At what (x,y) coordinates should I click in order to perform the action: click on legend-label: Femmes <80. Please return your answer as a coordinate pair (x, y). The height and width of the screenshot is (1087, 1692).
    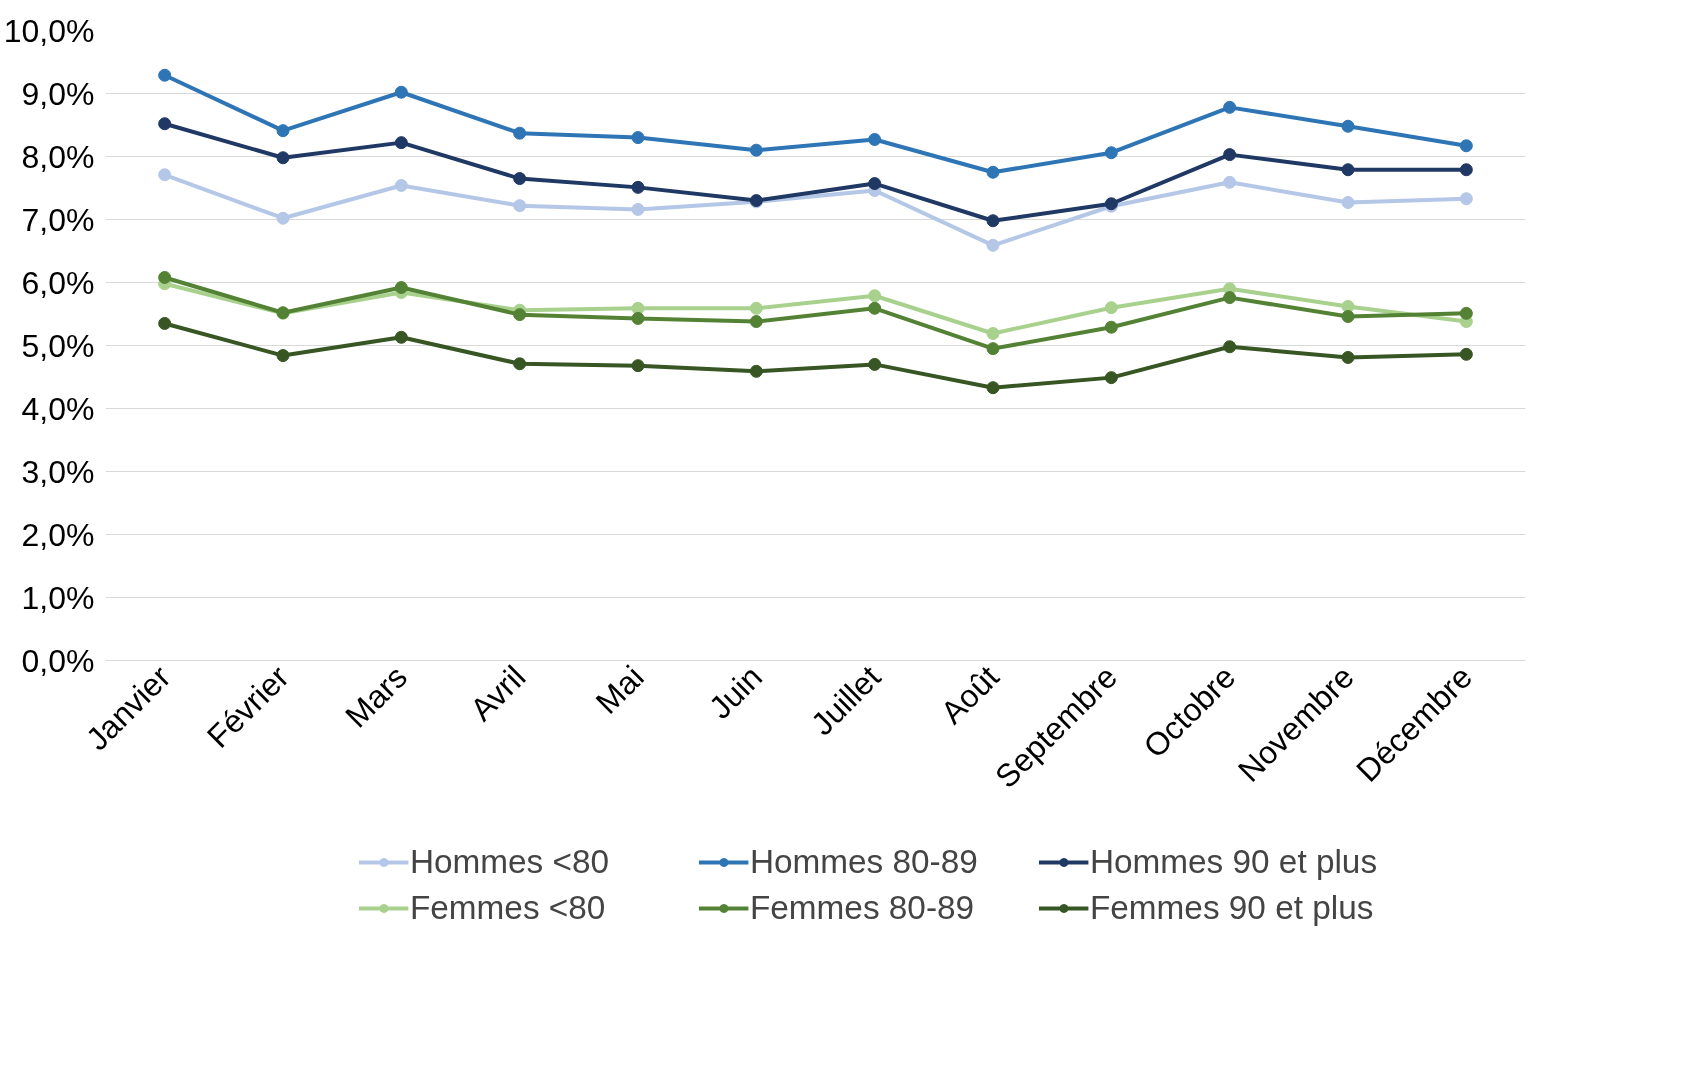
    Looking at the image, I should click on (508, 908).